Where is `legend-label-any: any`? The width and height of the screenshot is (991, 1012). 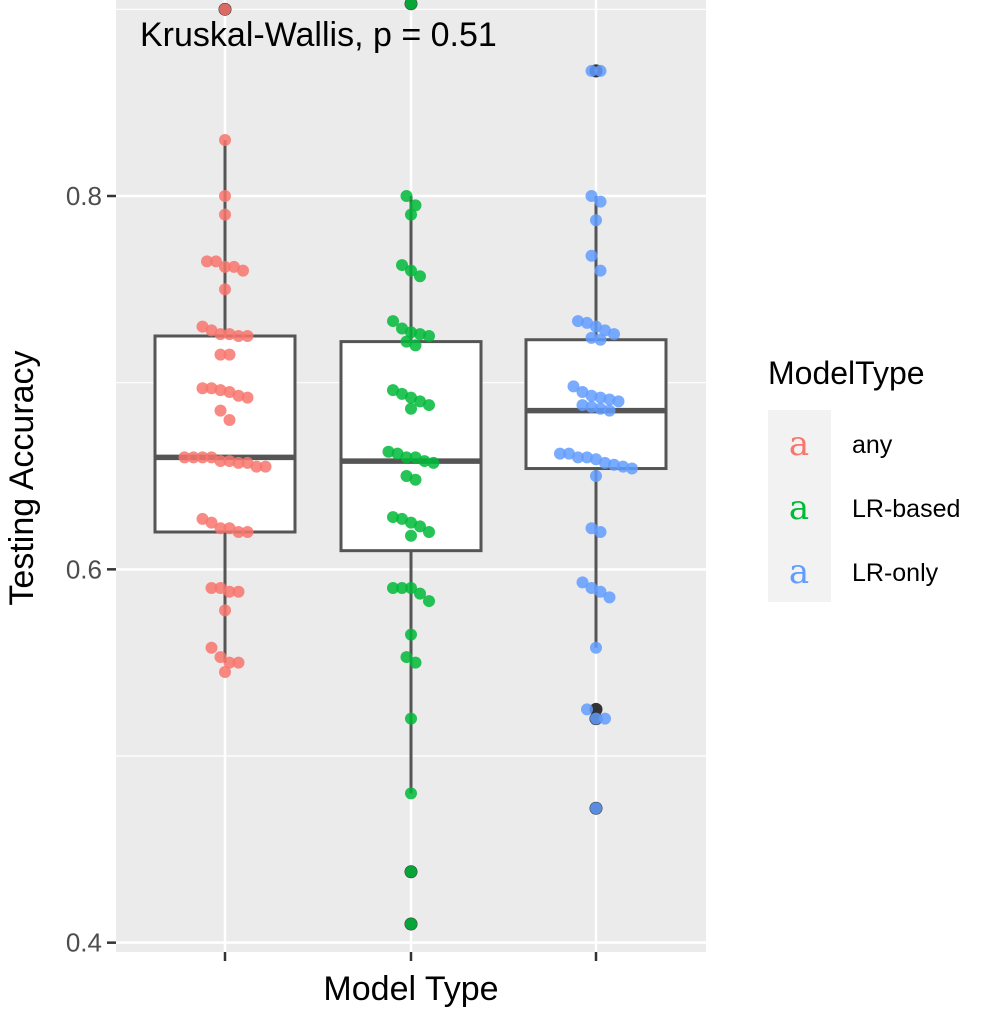
legend-label-any: any is located at coordinates (872, 445).